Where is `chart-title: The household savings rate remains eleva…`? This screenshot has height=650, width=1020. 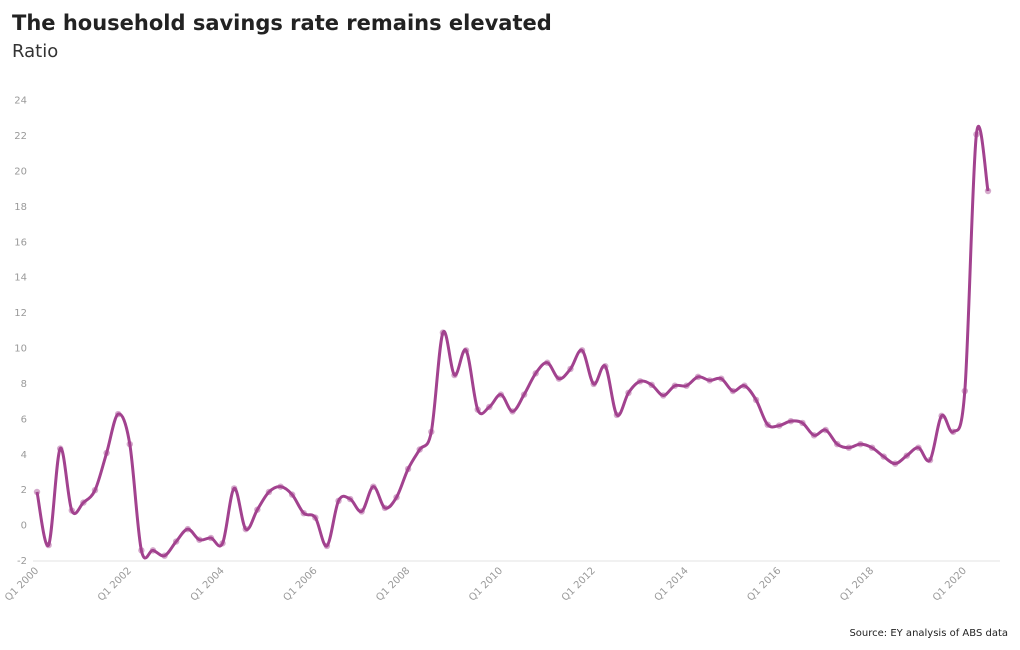
chart-title: The household savings rate remains eleva… is located at coordinates (282, 23).